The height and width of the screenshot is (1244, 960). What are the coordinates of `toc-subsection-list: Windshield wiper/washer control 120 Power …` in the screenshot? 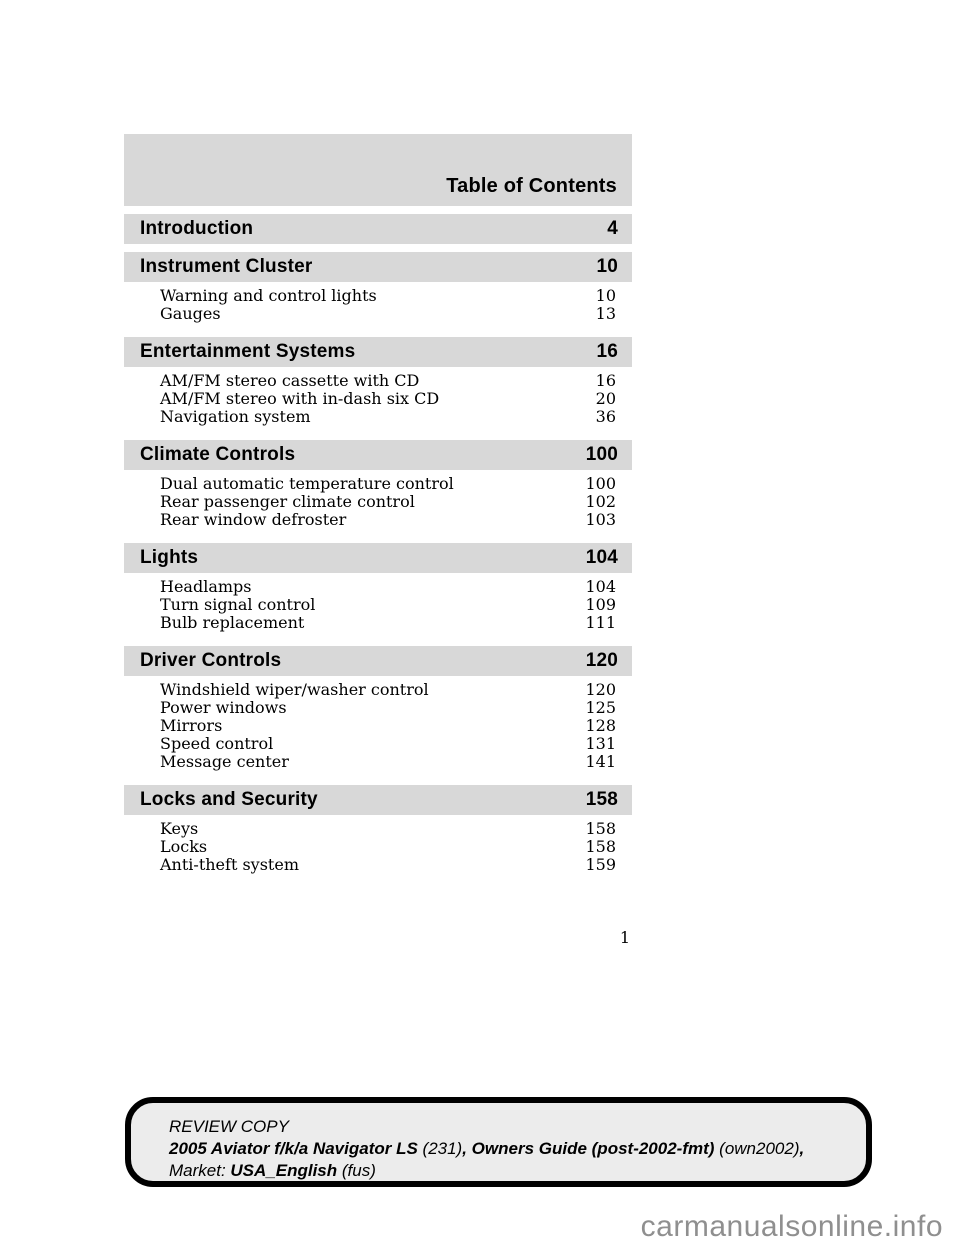 It's located at (378, 726).